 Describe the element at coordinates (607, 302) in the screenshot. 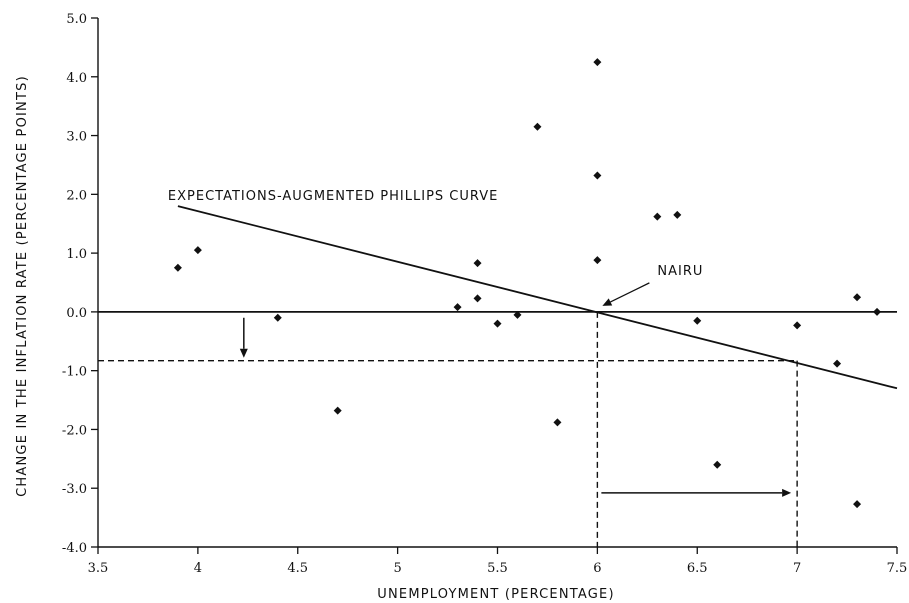

I see `nairu-pointer-arrow-head` at that location.